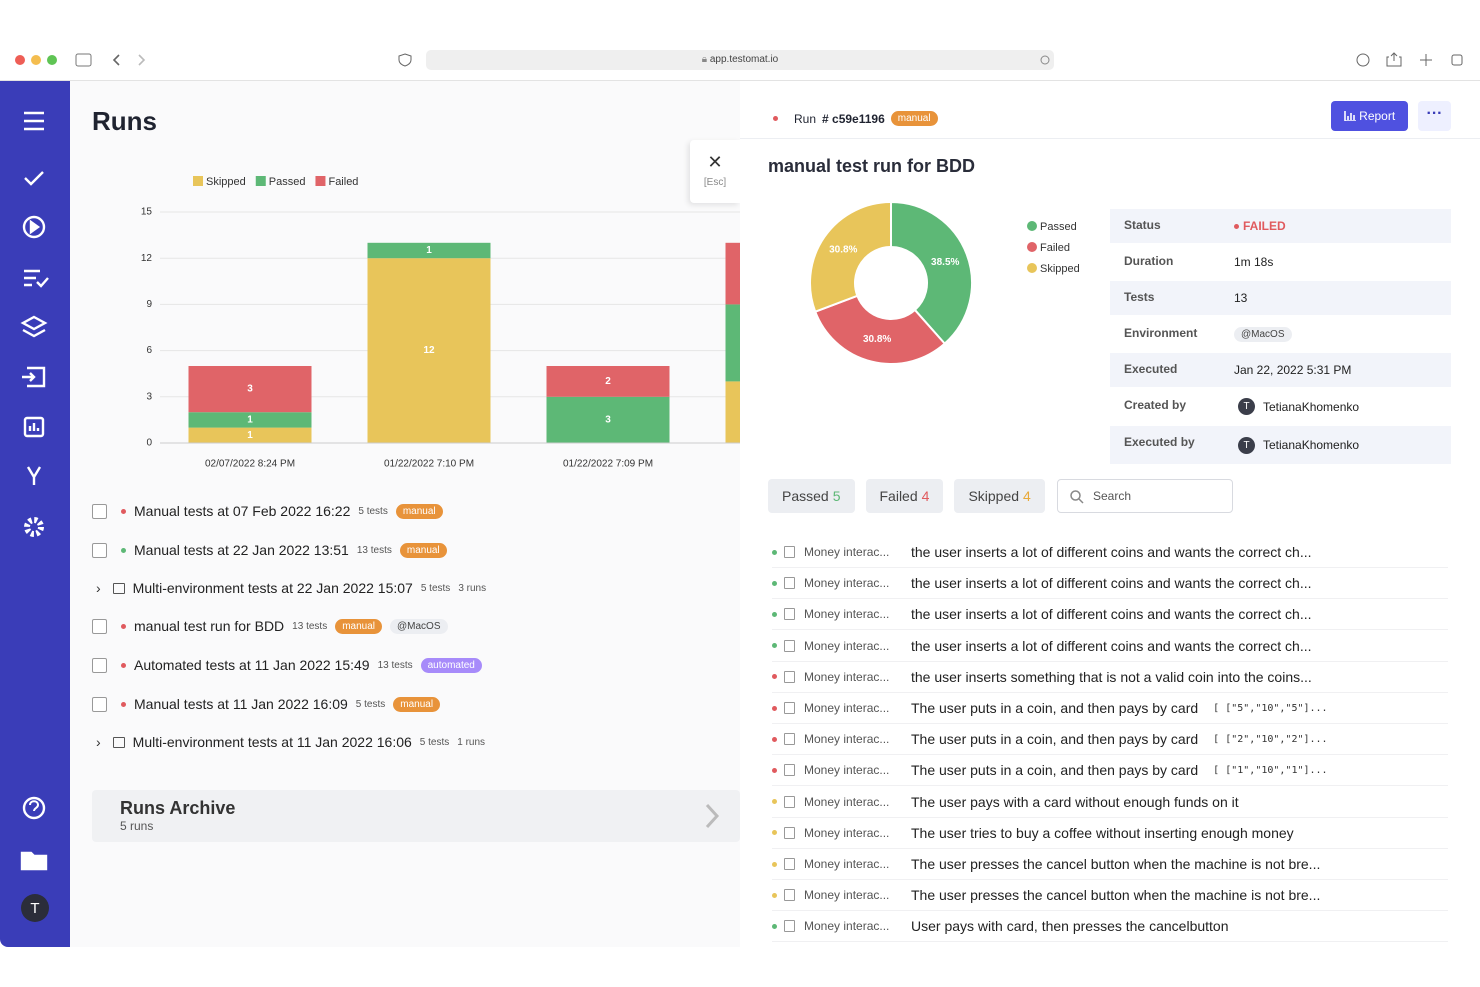 This screenshot has width=1480, height=987. I want to click on downloads, so click(1363, 60).